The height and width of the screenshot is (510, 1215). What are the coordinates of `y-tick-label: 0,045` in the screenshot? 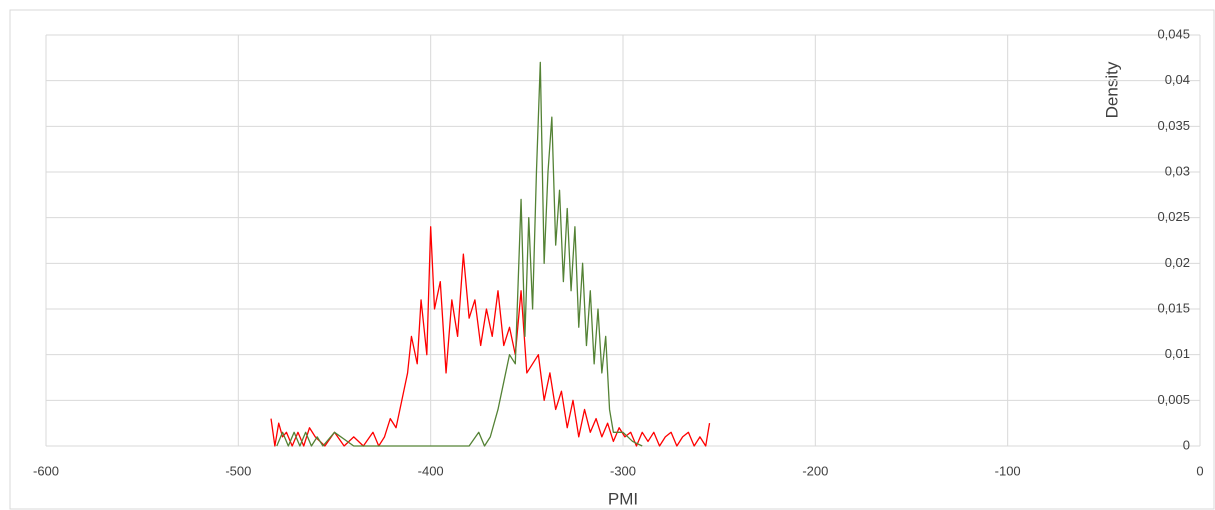 It's located at (1173, 33).